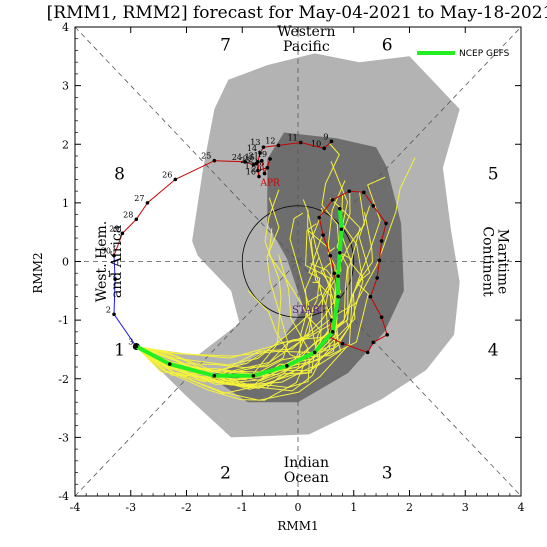 The width and height of the screenshot is (547, 547). What do you see at coordinates (38, 272) in the screenshot?
I see `y-axis-label: RMM2` at bounding box center [38, 272].